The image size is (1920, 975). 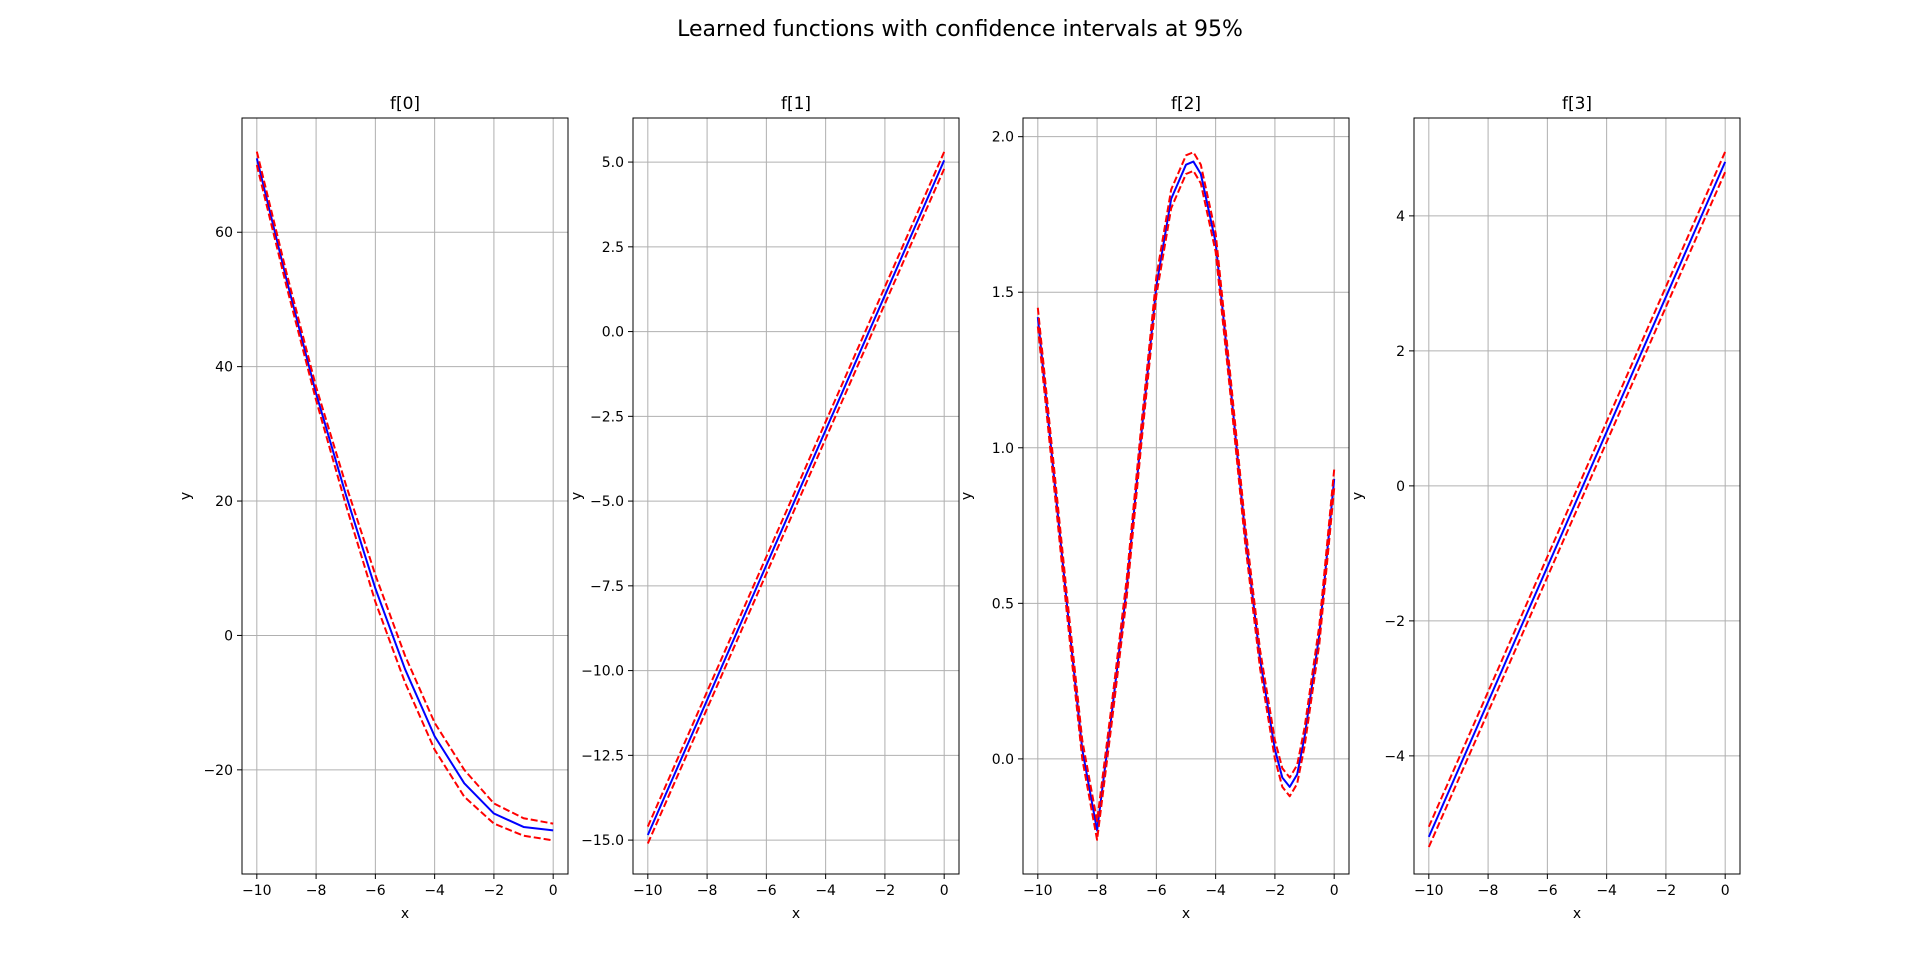 I want to click on subplot-title: f[2], so click(x=1186, y=104).